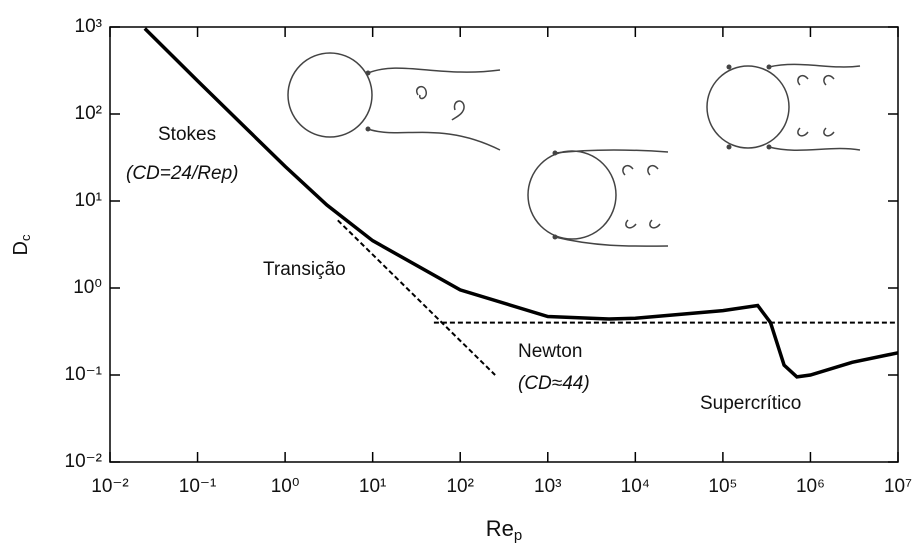 The height and width of the screenshot is (548, 913). I want to click on y-axis-label: Dc, so click(21, 244).